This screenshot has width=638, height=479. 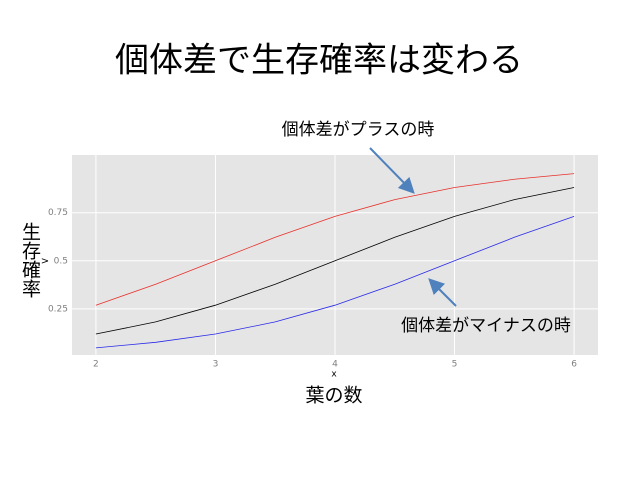 I want to click on y-caption: 生存確率, so click(x=30, y=260).